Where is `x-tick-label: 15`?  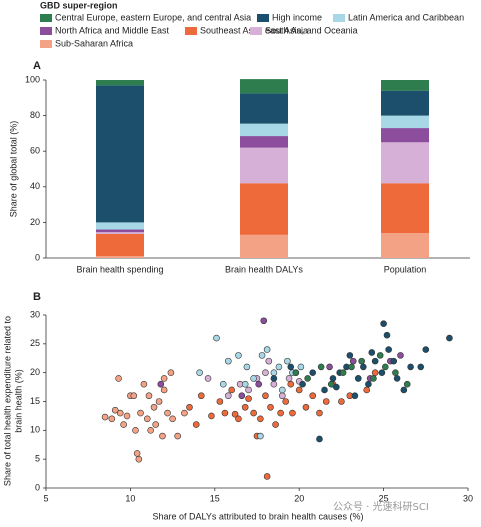 x-tick-label: 15 is located at coordinates (215, 498).